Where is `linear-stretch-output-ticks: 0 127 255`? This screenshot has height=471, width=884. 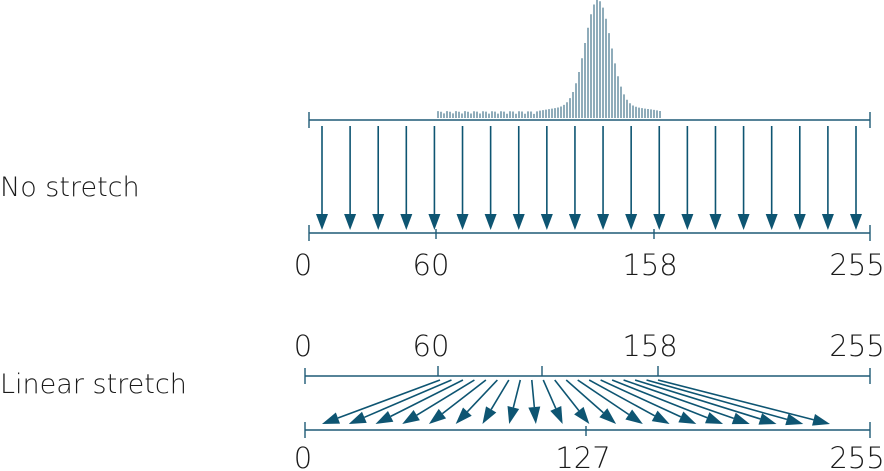
linear-stretch-output-ticks: 0 127 255 is located at coordinates (589, 456).